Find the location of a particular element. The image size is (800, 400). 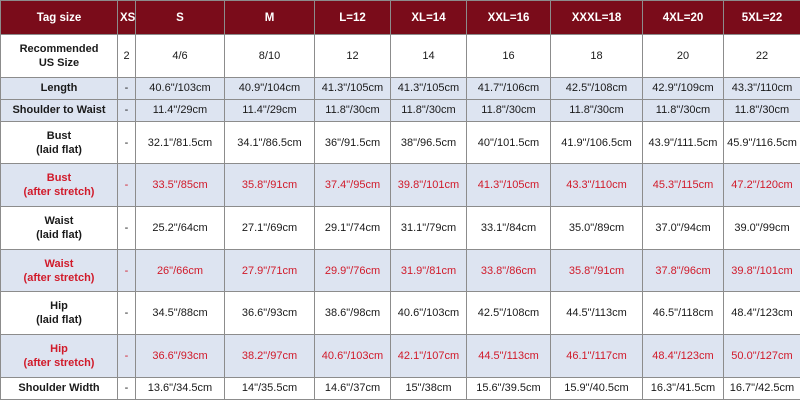

table-cell: 13.6"/34.5cm is located at coordinates (180, 388).